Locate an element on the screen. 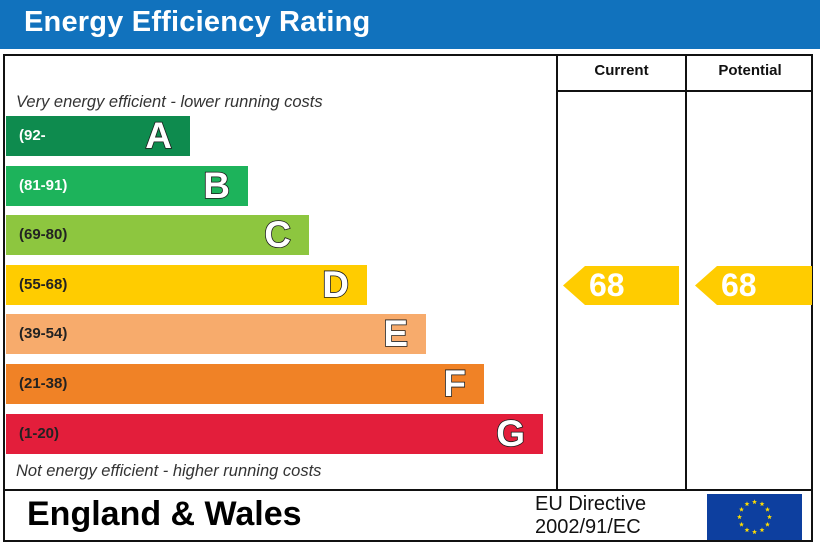  region-label: England & Wales is located at coordinates (164, 514).